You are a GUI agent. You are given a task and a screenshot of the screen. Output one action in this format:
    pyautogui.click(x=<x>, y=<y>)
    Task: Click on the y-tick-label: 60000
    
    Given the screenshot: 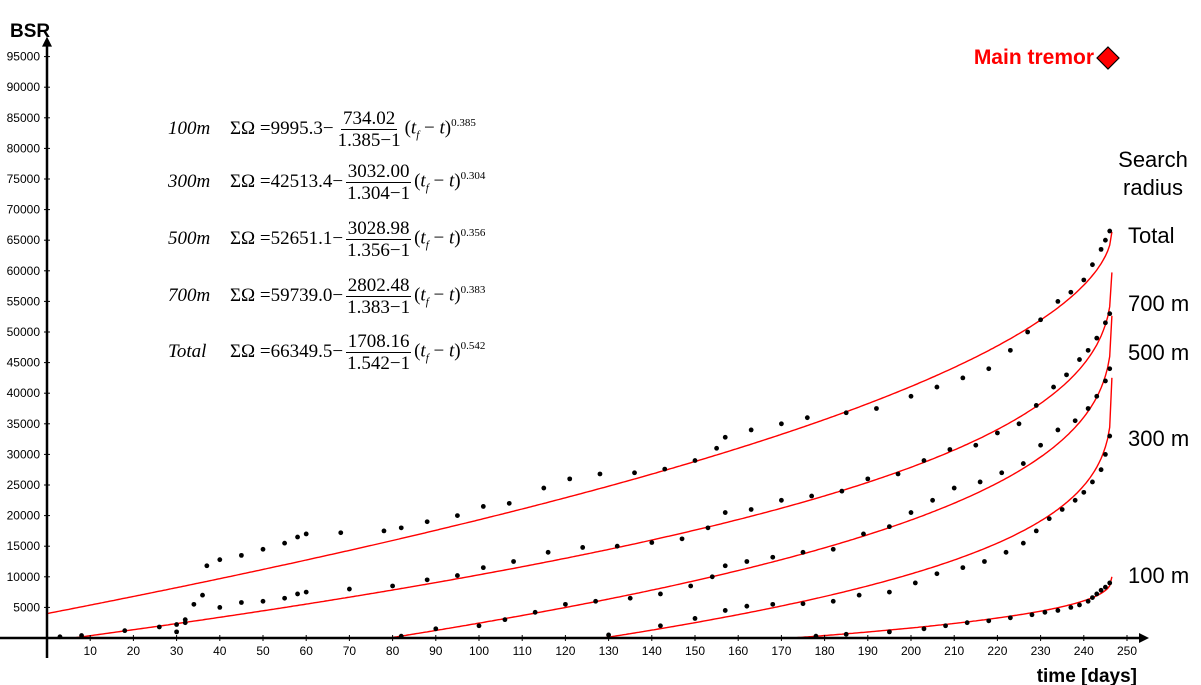 What is the action you would take?
    pyautogui.click(x=24, y=271)
    